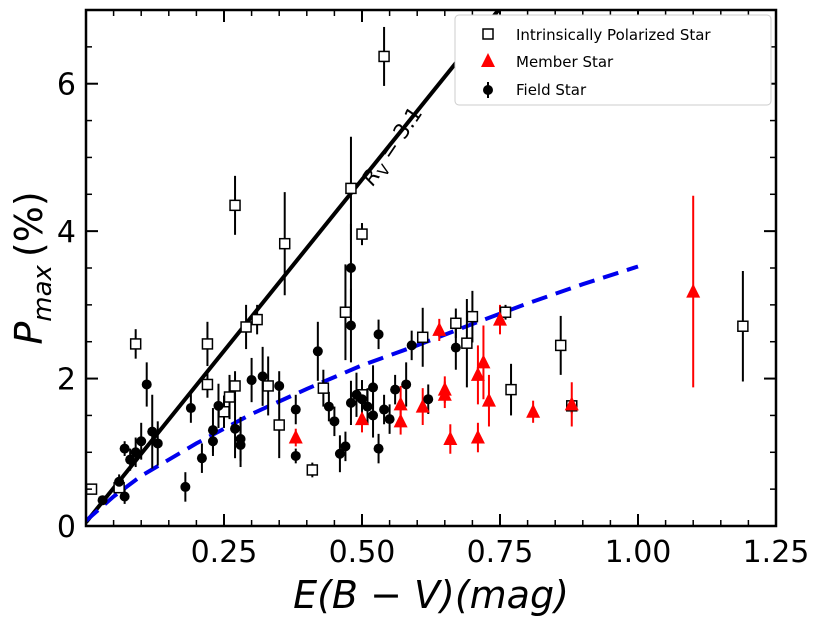 The height and width of the screenshot is (627, 831). I want to click on y-tick-label: 4, so click(66, 232).